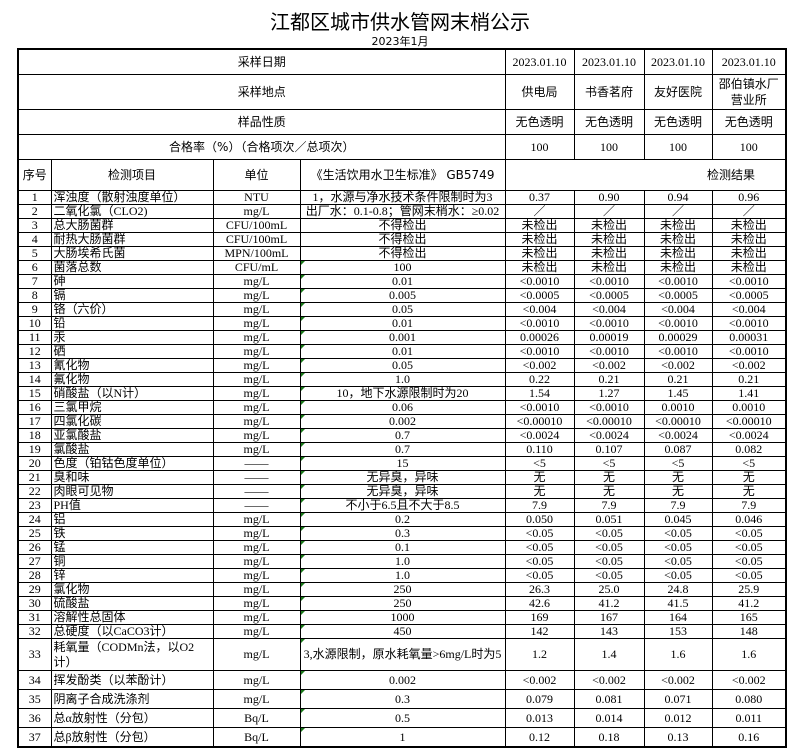 The image size is (800, 751). Describe the element at coordinates (34, 421) in the screenshot. I see `seq-cell: 17` at that location.